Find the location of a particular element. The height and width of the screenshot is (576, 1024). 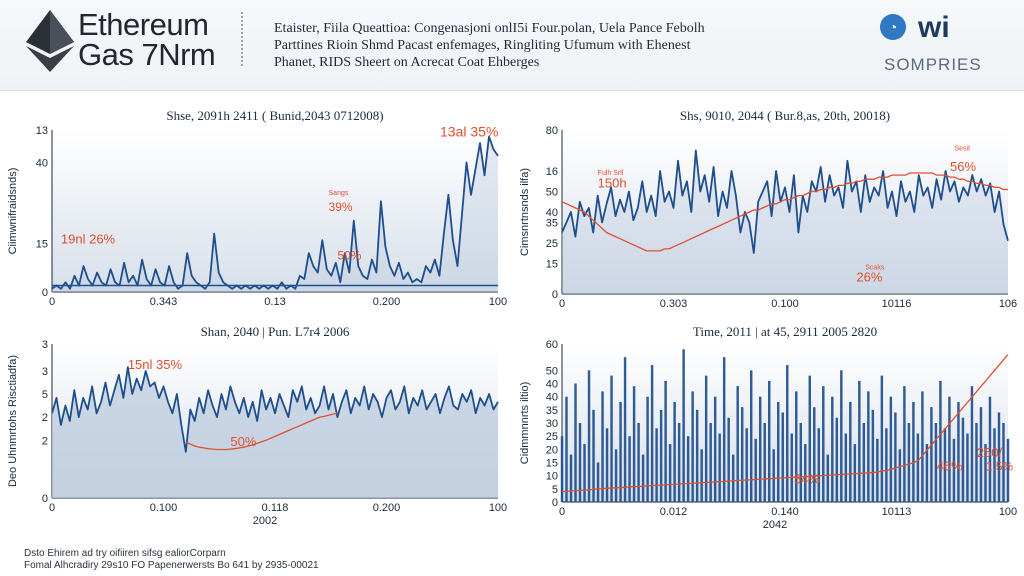

chart-3-y-tick-3: 15 is located at coordinates (552, 464).